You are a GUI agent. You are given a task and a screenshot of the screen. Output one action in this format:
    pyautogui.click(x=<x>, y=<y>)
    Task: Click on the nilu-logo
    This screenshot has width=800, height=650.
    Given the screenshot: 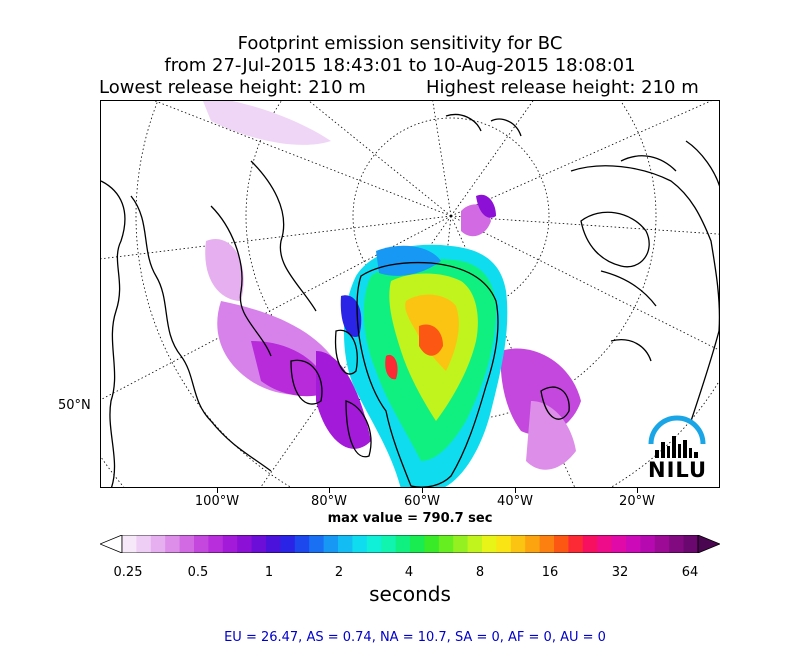 What is the action you would take?
    pyautogui.click(x=677, y=436)
    